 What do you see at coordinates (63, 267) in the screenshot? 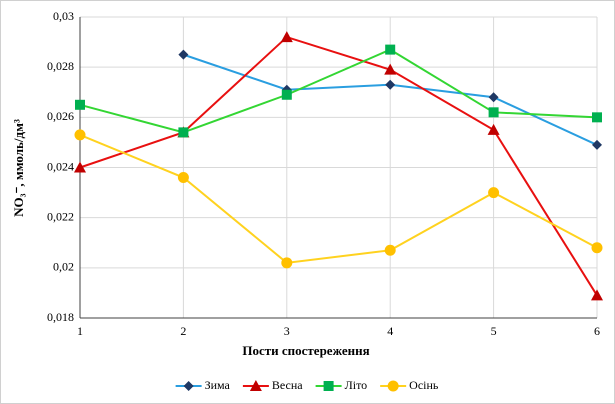
I see `y-tick-label: 0,02` at bounding box center [63, 267].